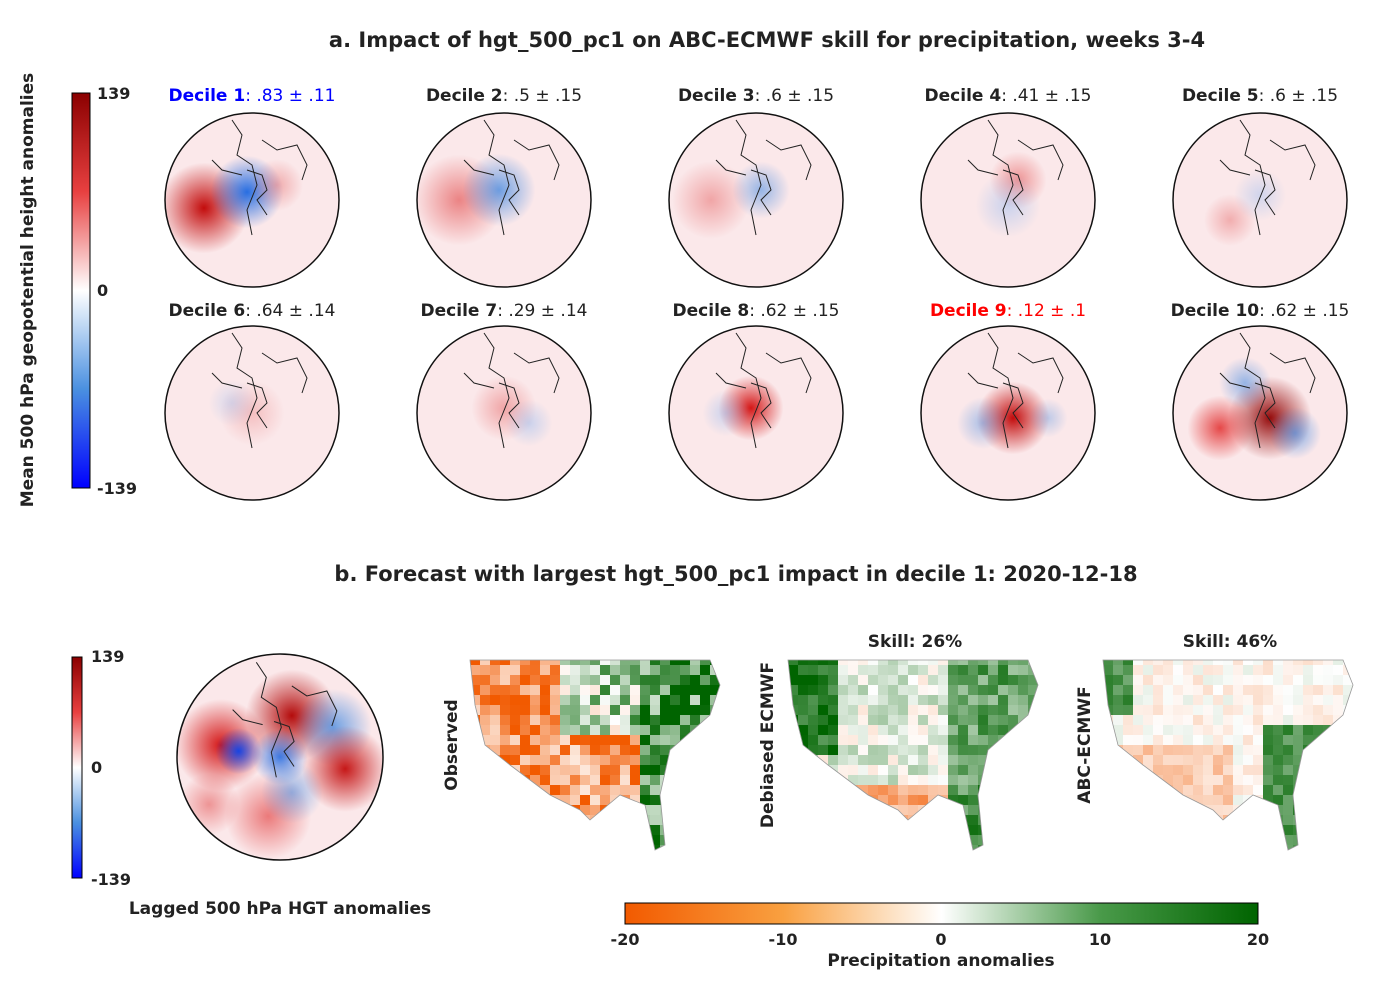 The image size is (1400, 1002). What do you see at coordinates (207, 96) in the screenshot?
I see `decile-name: Decile 1` at bounding box center [207, 96].